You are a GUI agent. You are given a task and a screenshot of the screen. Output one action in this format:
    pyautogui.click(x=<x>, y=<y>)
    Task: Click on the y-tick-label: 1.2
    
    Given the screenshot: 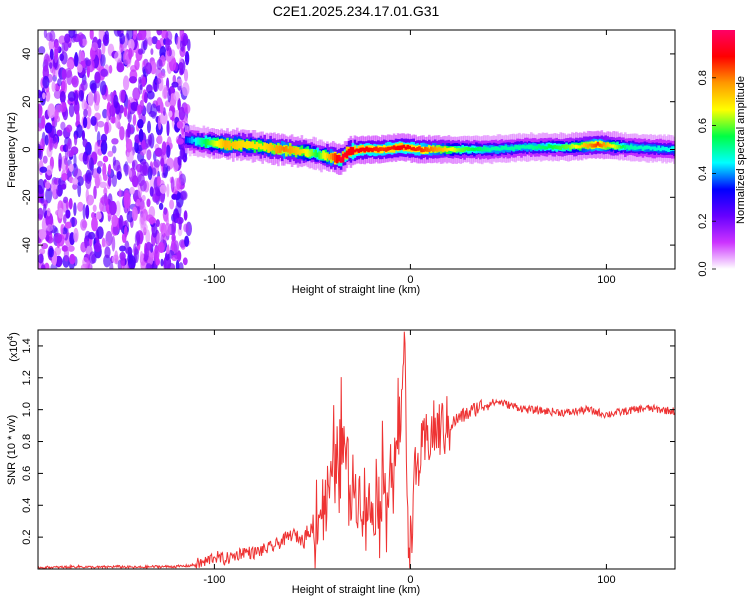 What is the action you would take?
    pyautogui.click(x=27, y=377)
    